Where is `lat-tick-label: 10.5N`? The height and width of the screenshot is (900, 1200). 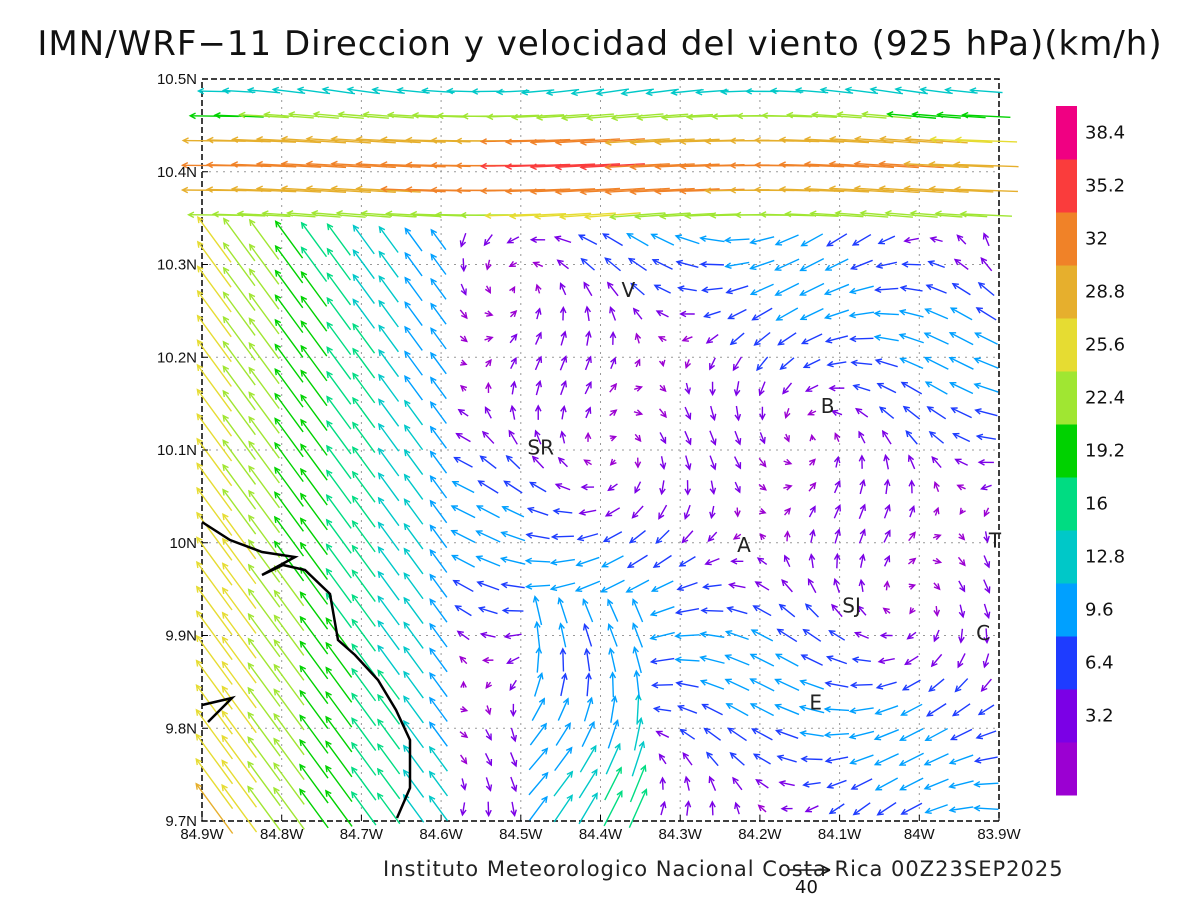
lat-tick-label: 10.5N is located at coordinates (177, 79).